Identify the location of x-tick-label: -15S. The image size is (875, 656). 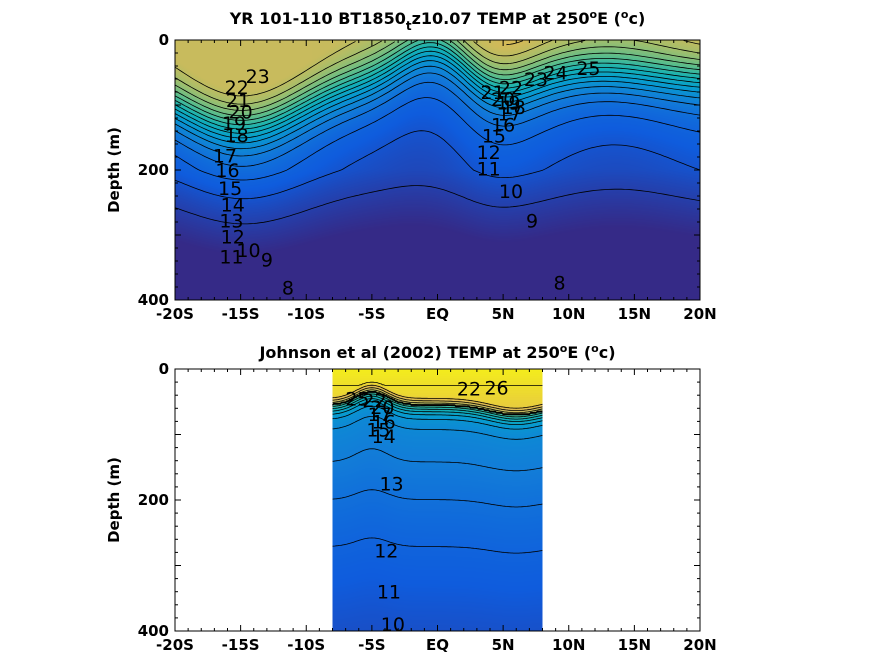
(241, 645).